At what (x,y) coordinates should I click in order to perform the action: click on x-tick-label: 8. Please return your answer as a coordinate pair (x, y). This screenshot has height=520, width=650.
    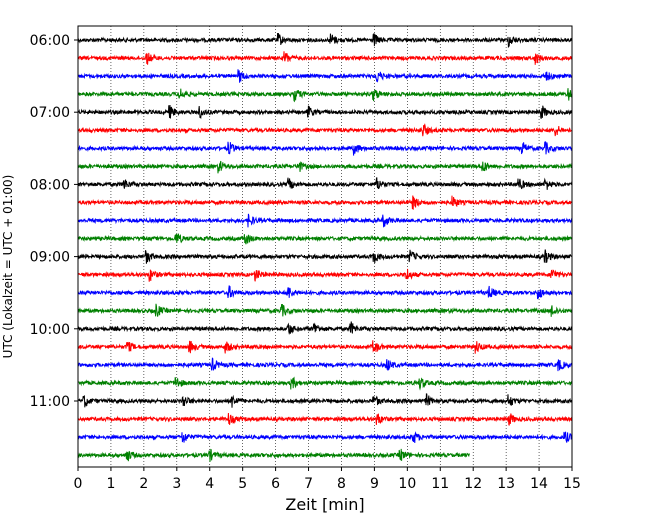
    Looking at the image, I should click on (341, 484).